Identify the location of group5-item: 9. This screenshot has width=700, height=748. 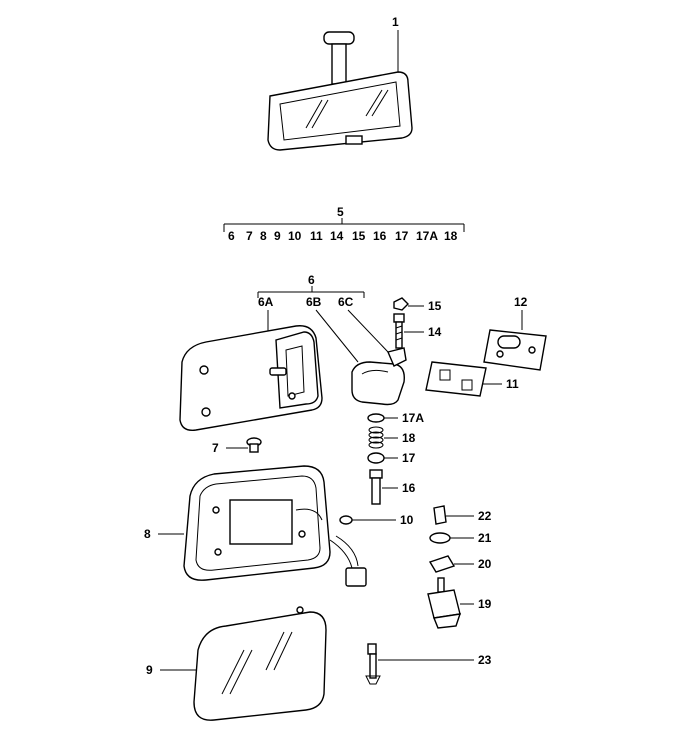
(277, 236).